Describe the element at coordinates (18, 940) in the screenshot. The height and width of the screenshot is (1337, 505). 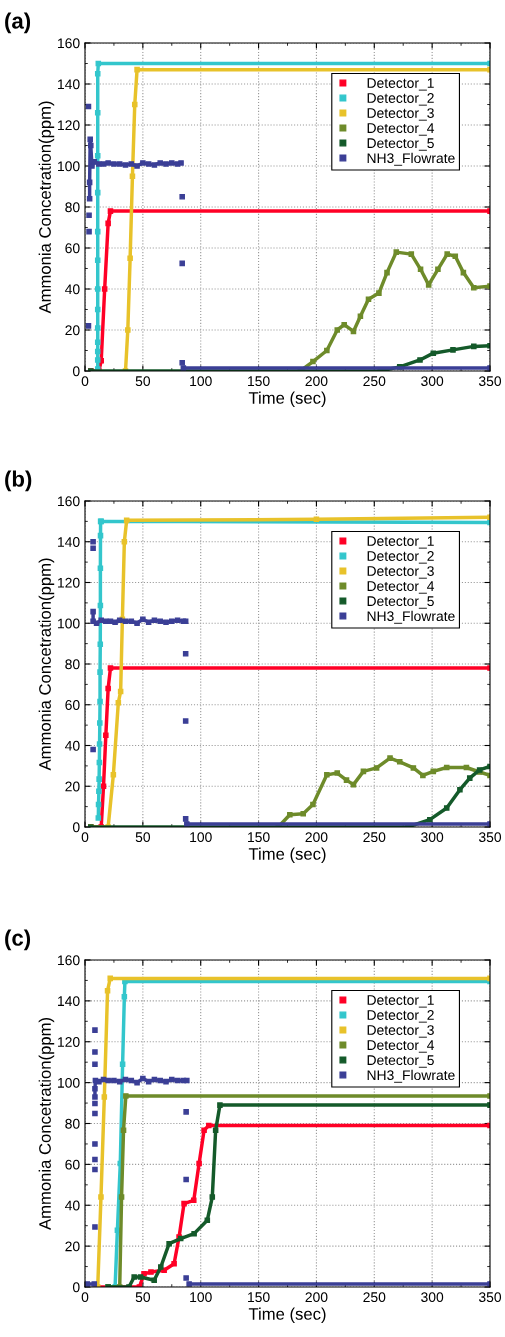
I see `chart-title: (c)` at that location.